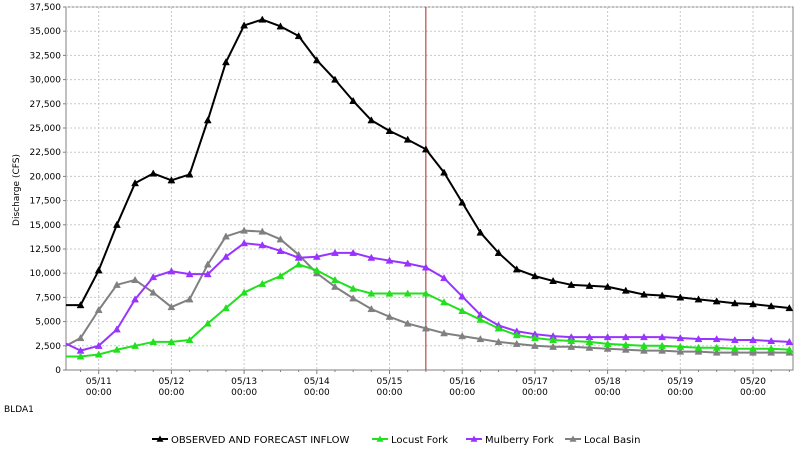  I want to click on y-tick-label: 27,500, so click(46, 105).